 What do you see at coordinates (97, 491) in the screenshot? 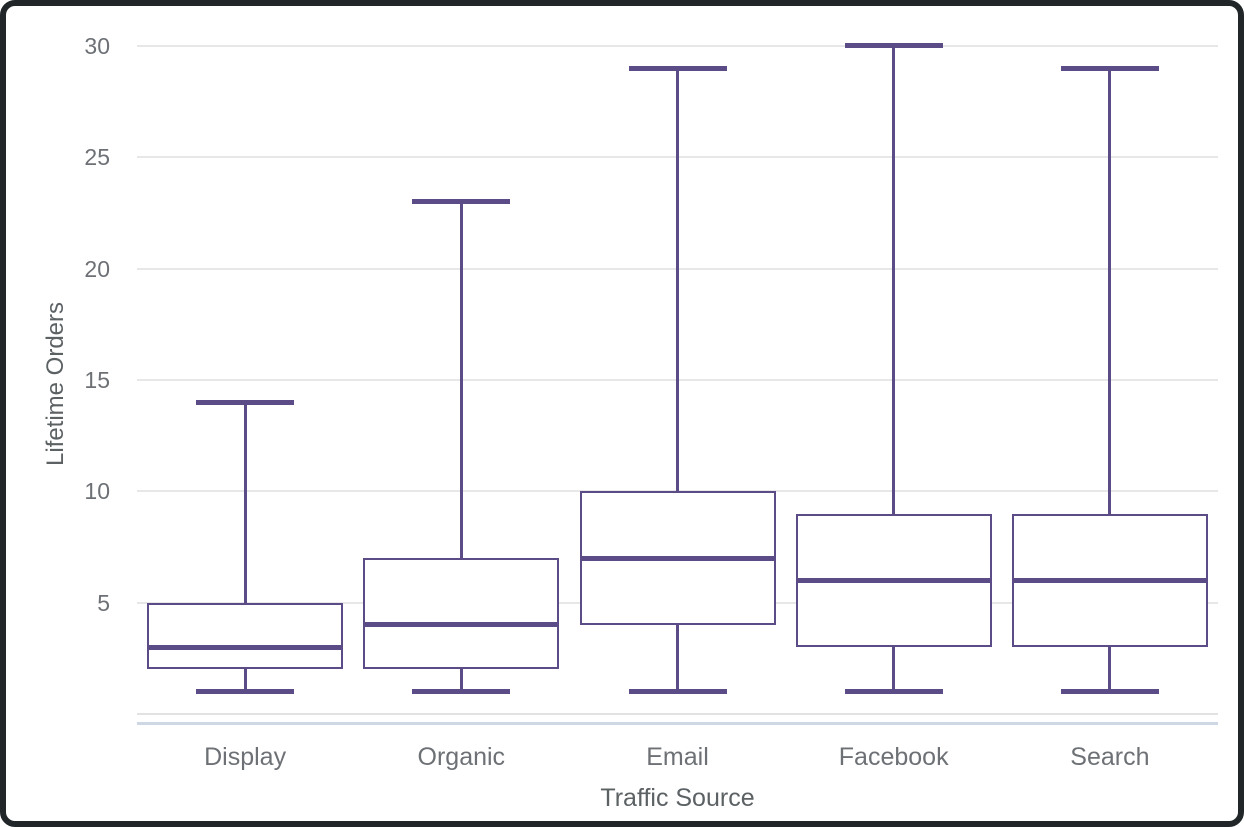
I see `y-tick-label-10: 10` at bounding box center [97, 491].